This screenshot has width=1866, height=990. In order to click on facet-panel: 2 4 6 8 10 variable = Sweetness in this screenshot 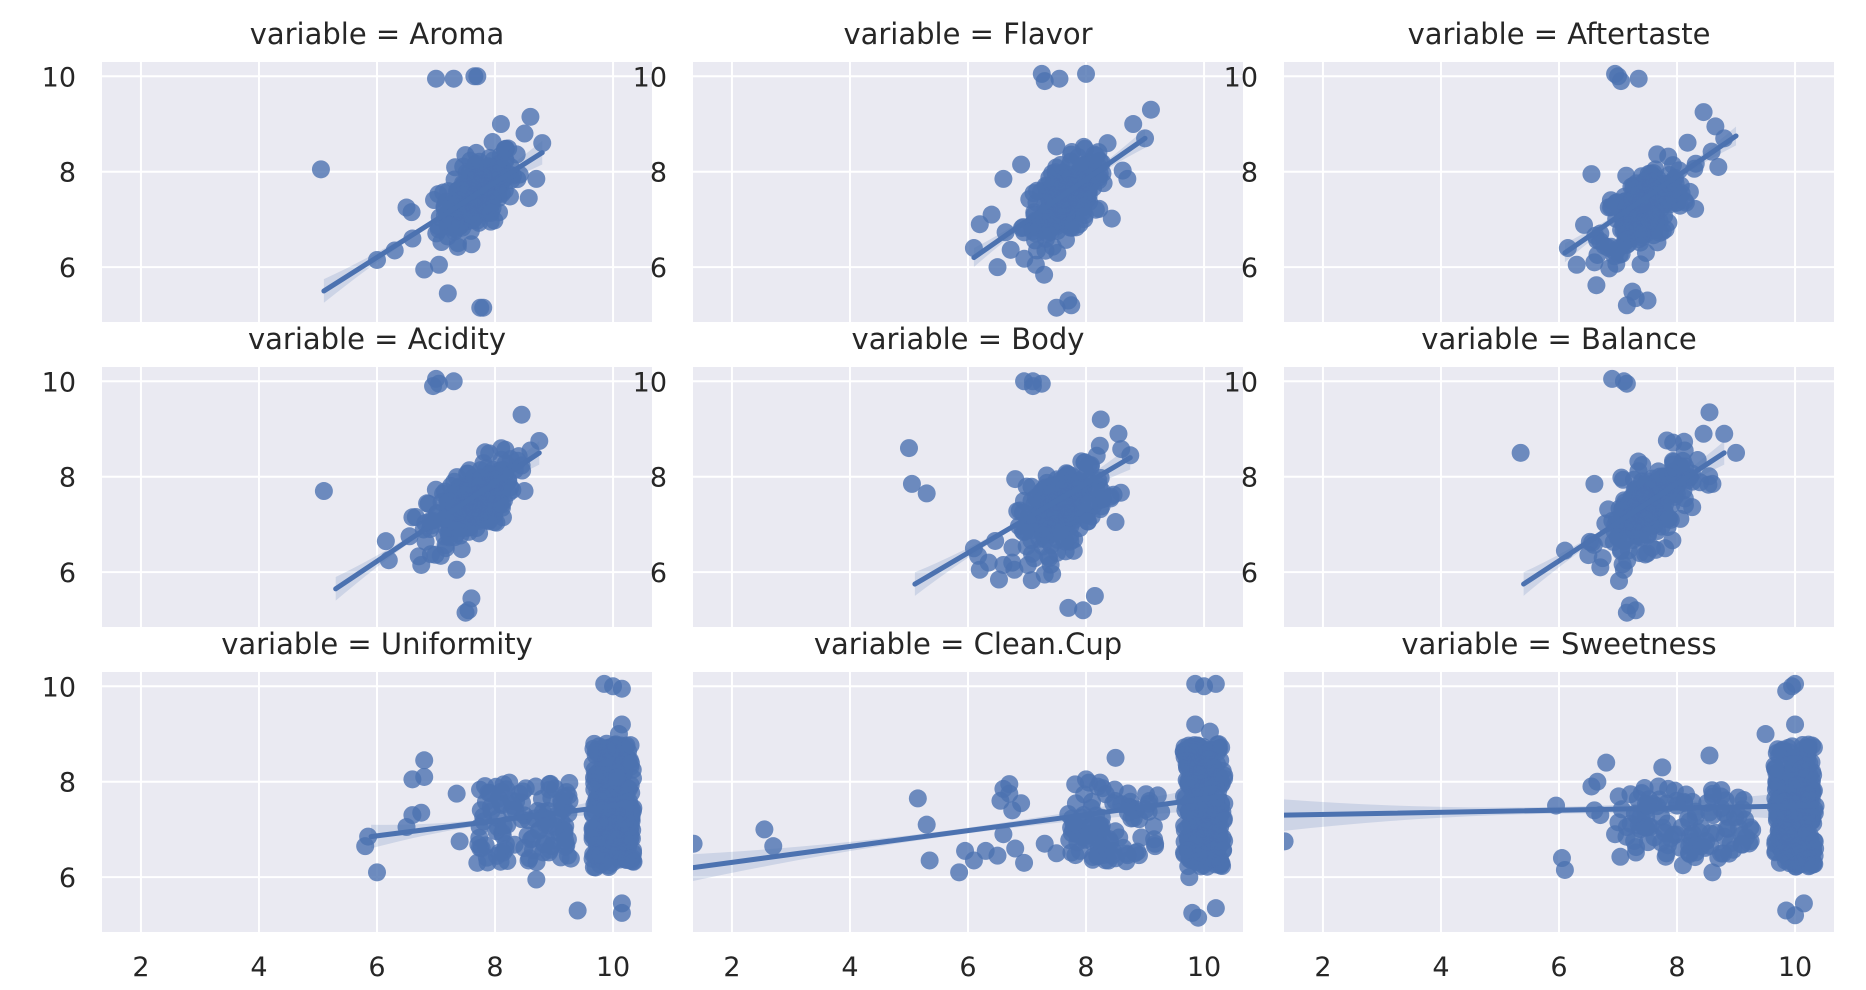, I will do `click(1559, 805)`.